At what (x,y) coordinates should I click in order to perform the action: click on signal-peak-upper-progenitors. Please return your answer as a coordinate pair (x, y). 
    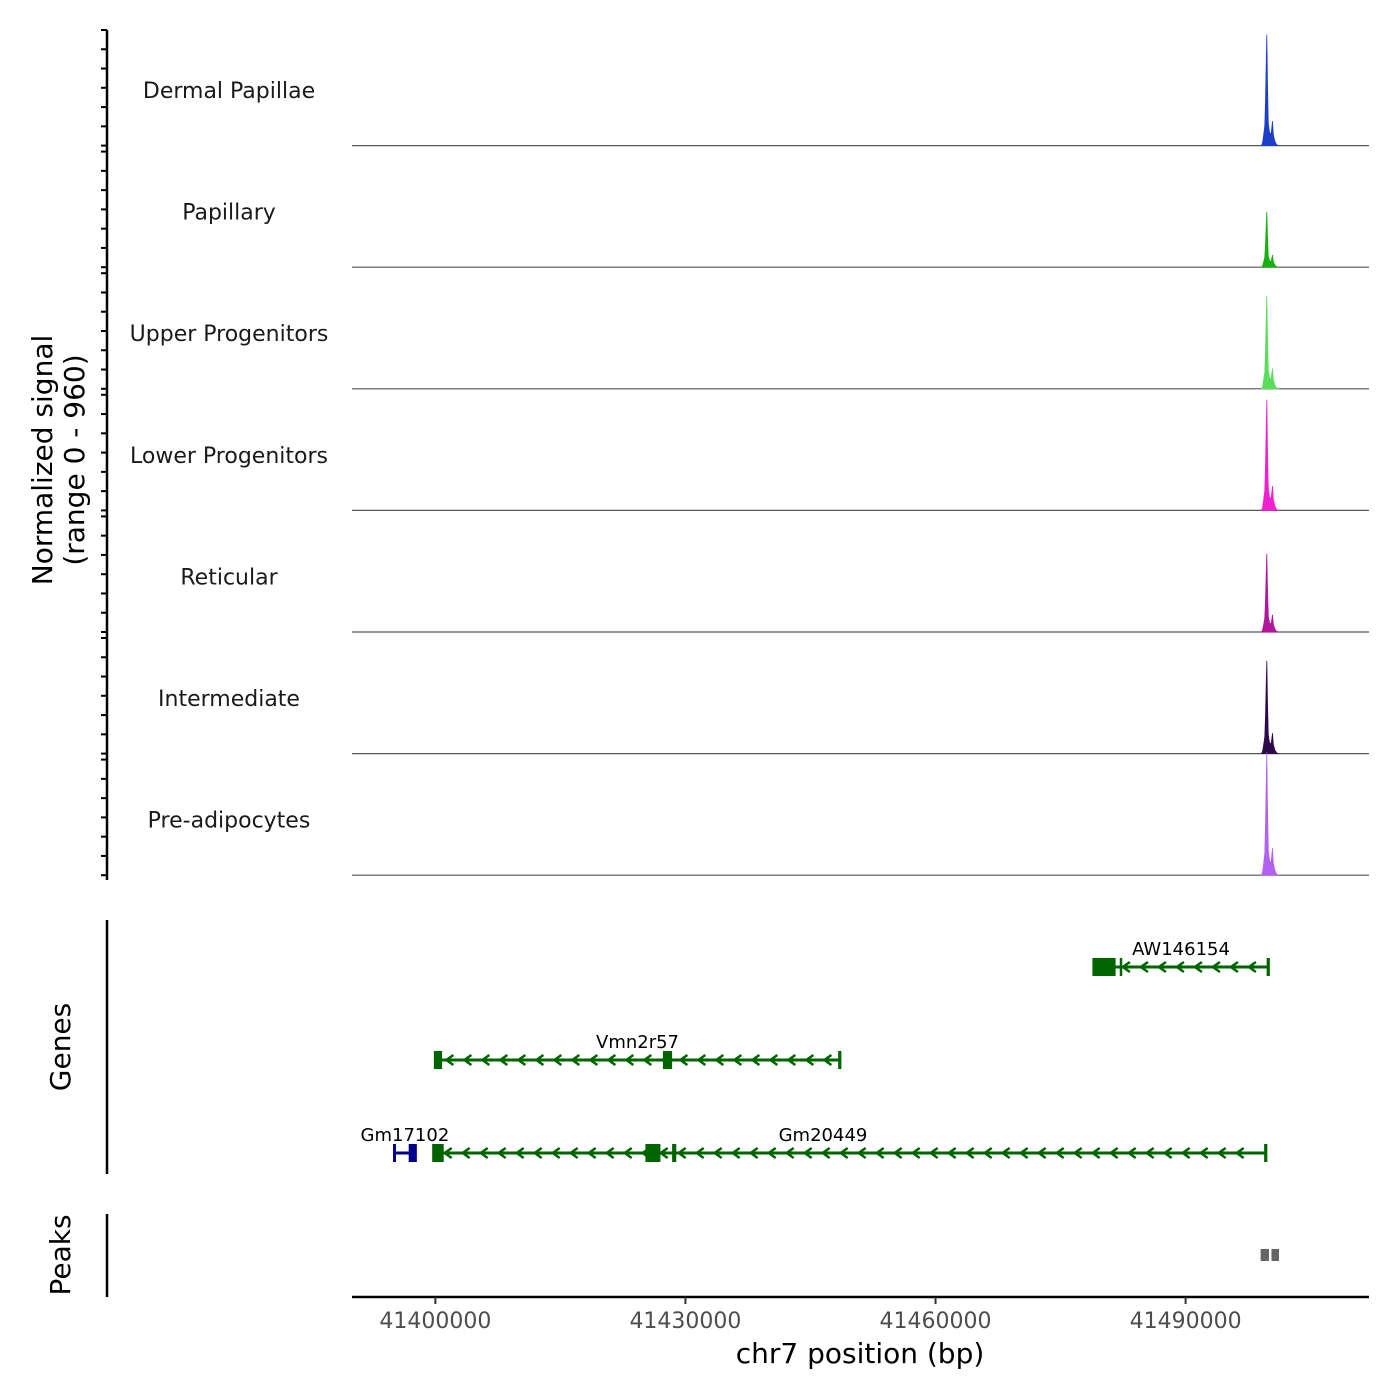
    Looking at the image, I should click on (1270, 343).